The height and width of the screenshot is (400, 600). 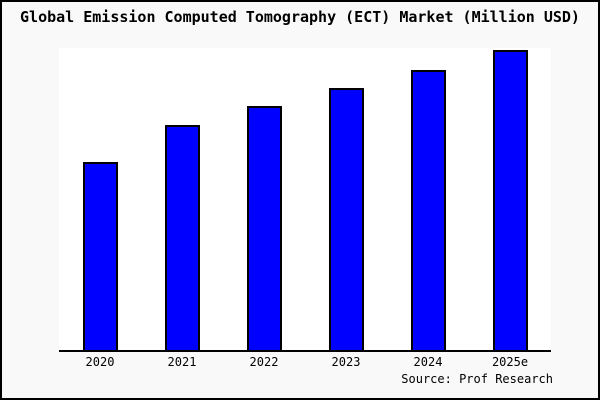 I want to click on x-tick-label-2024: 2024, so click(x=428, y=362).